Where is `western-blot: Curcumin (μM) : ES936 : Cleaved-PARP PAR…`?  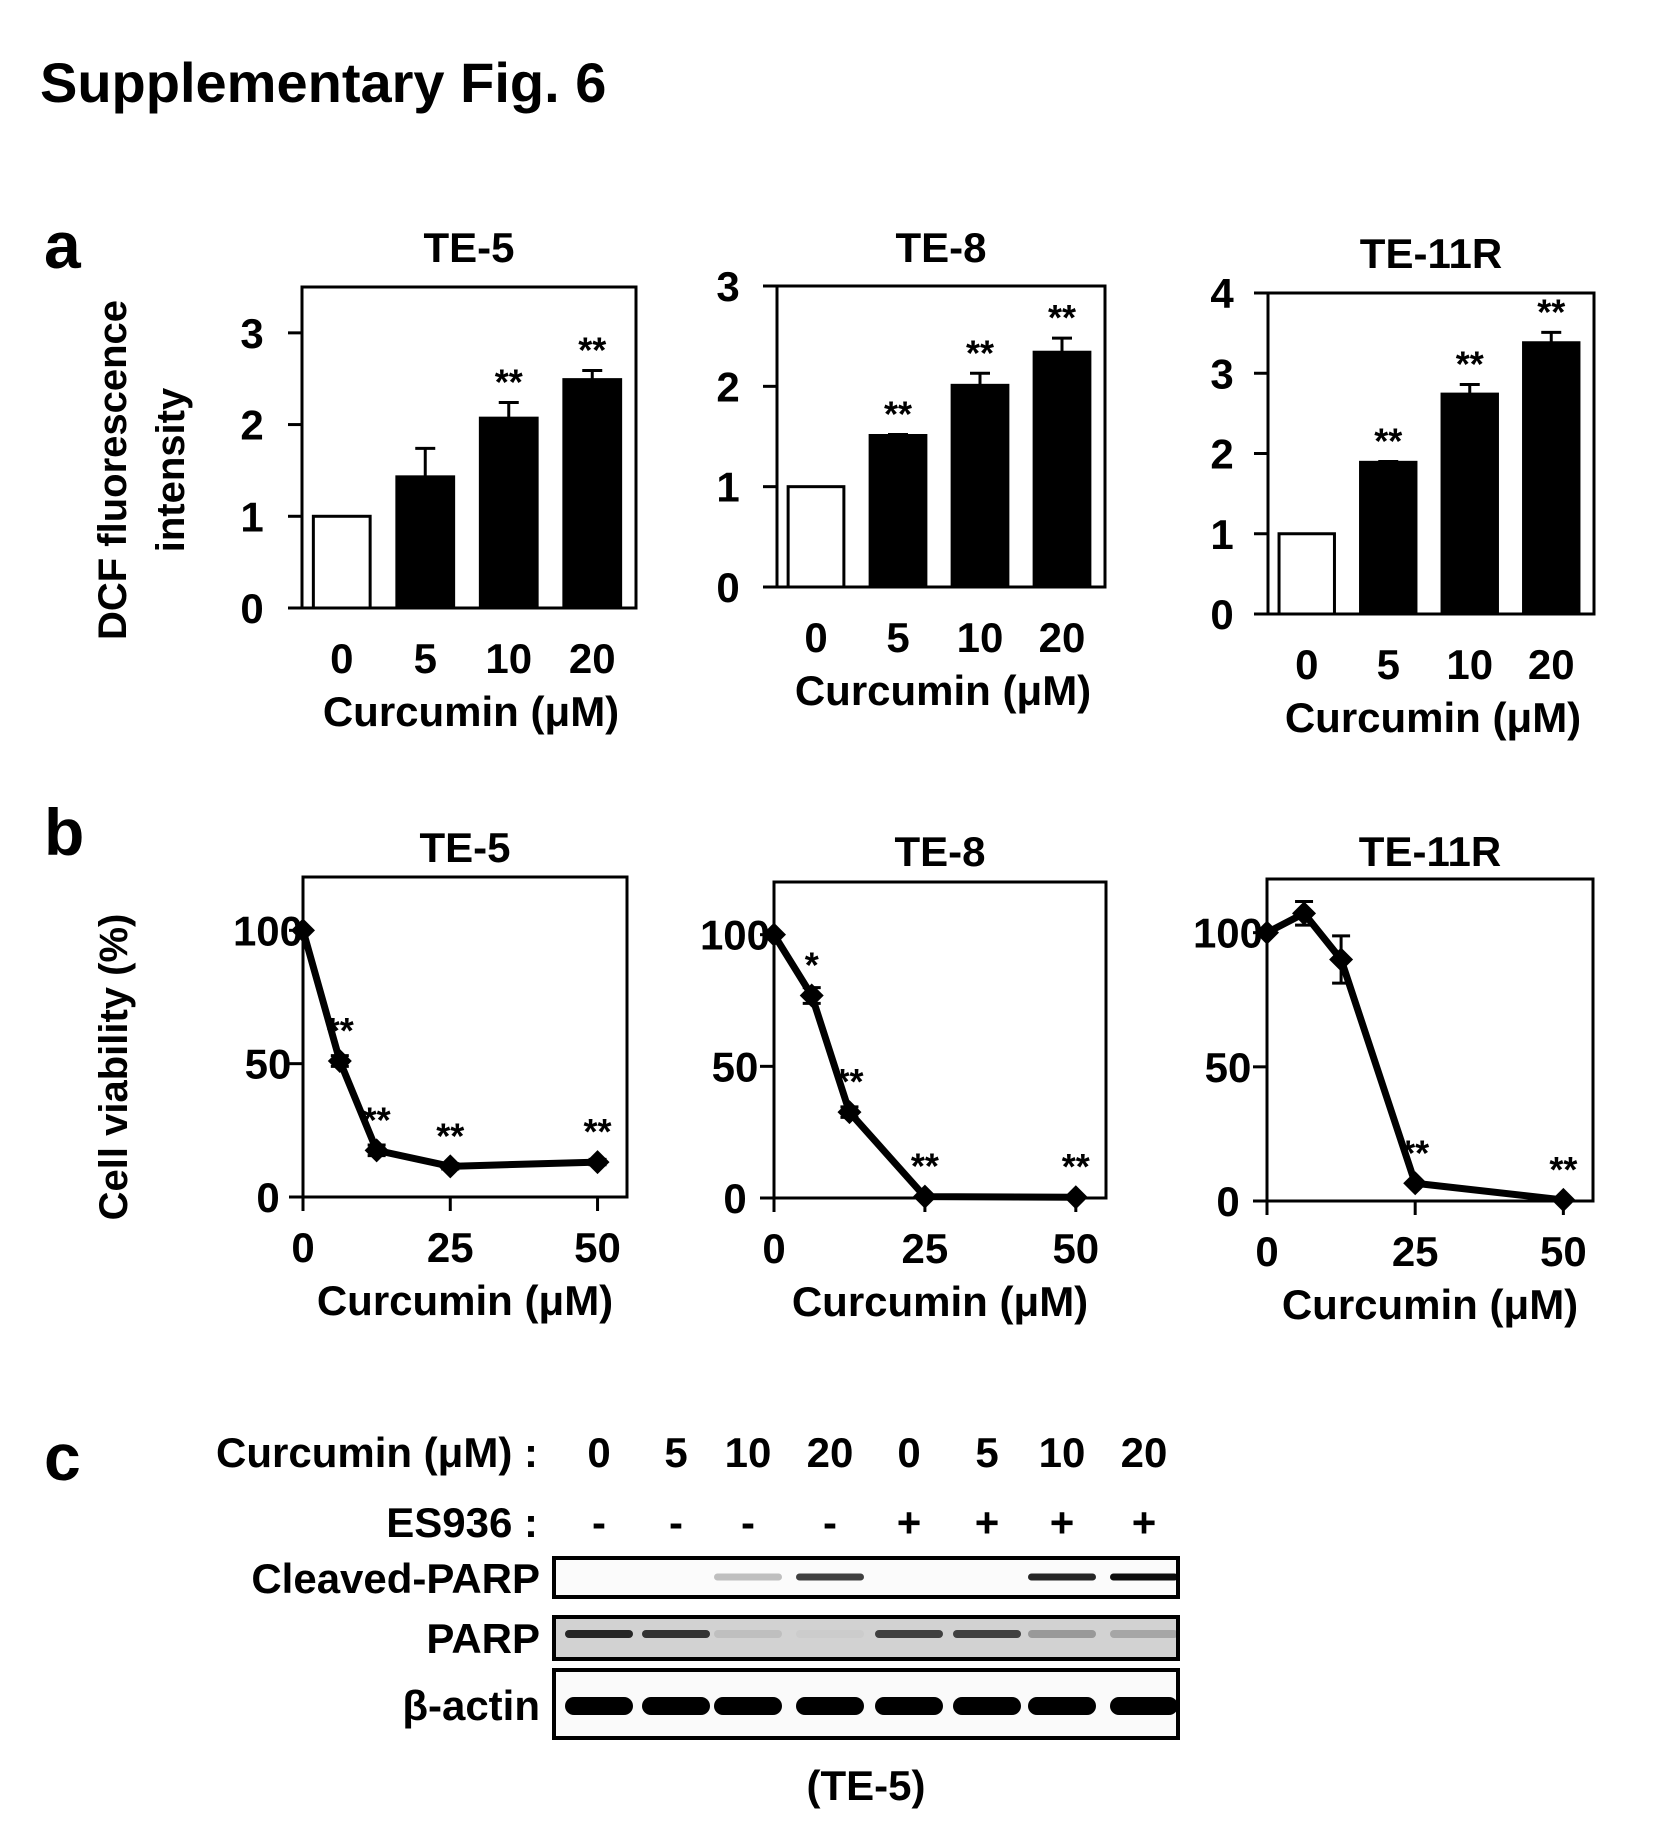
western-blot: Curcumin (μM) : ES936 : Cleaved-PARP PAR… is located at coordinates (698, 1619).